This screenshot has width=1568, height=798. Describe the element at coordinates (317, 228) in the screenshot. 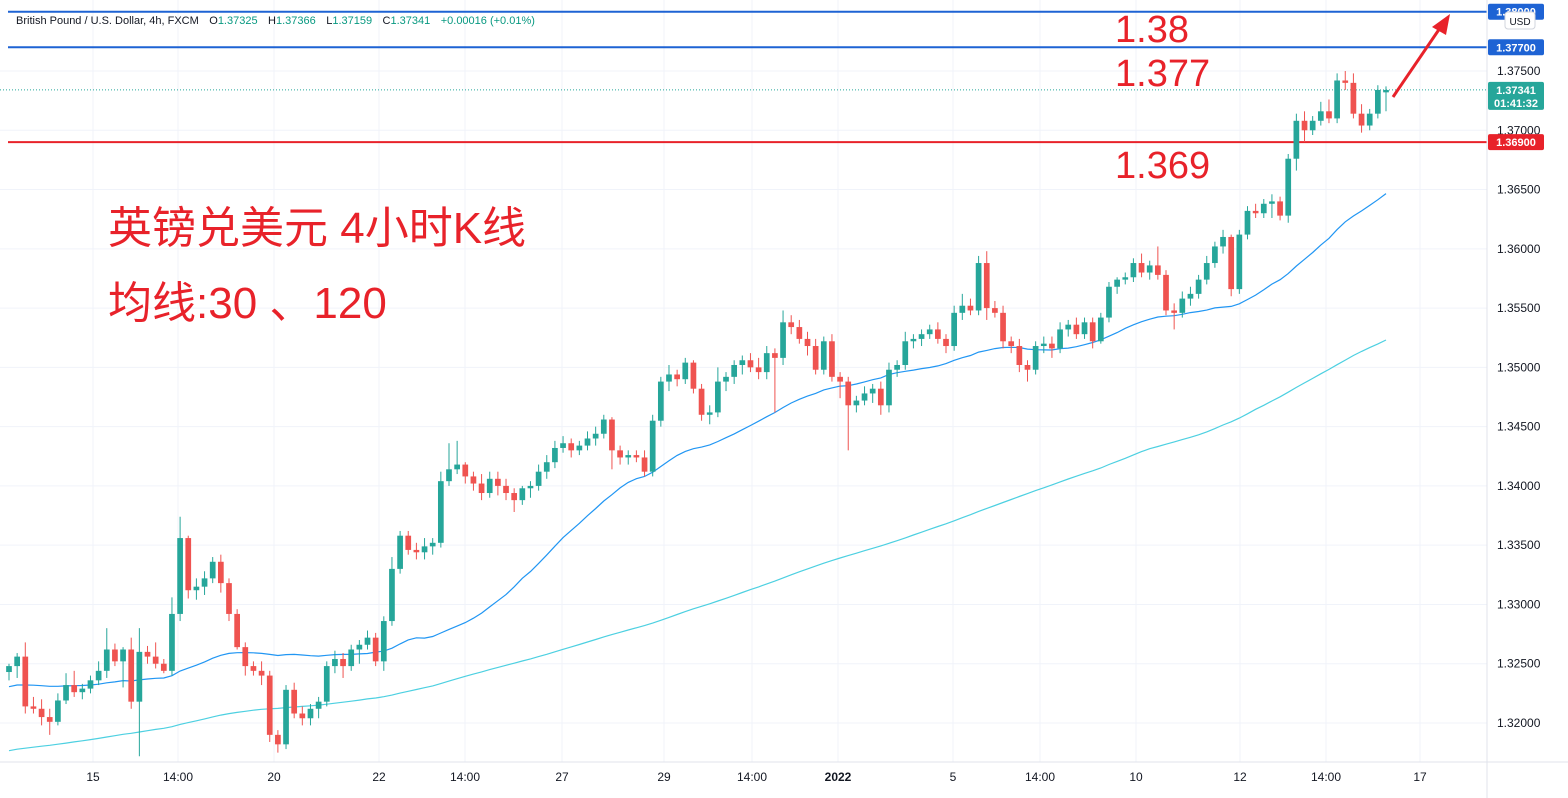

I see `annotation-title: 英镑兑美元 4小时K线` at that location.